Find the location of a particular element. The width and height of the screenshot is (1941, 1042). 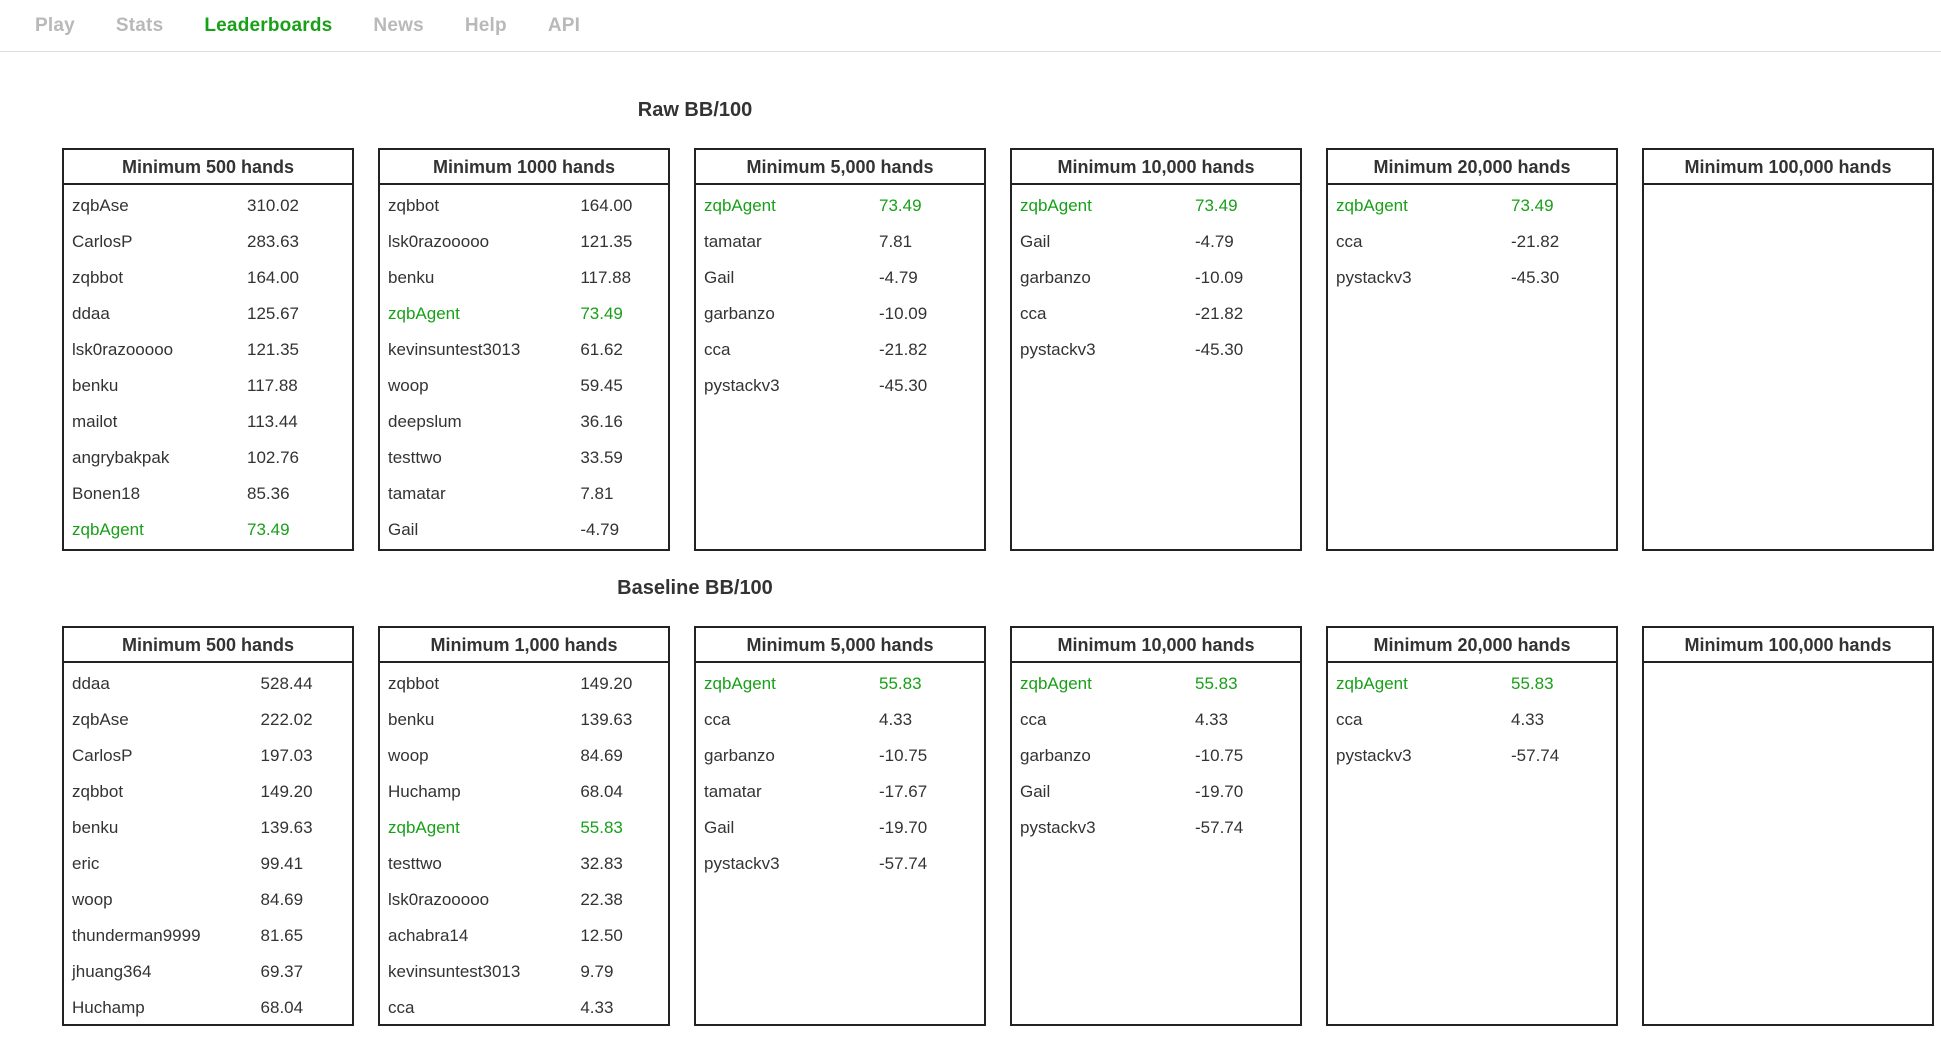

table-row: benku 139.63 is located at coordinates (510, 720).